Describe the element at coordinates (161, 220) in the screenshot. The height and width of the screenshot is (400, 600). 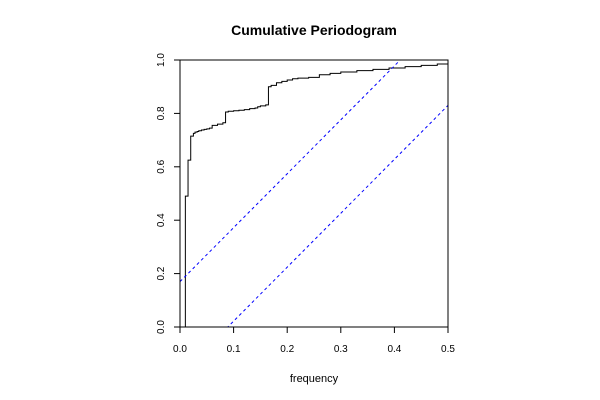
I see `y-tick-label: 0.4` at that location.